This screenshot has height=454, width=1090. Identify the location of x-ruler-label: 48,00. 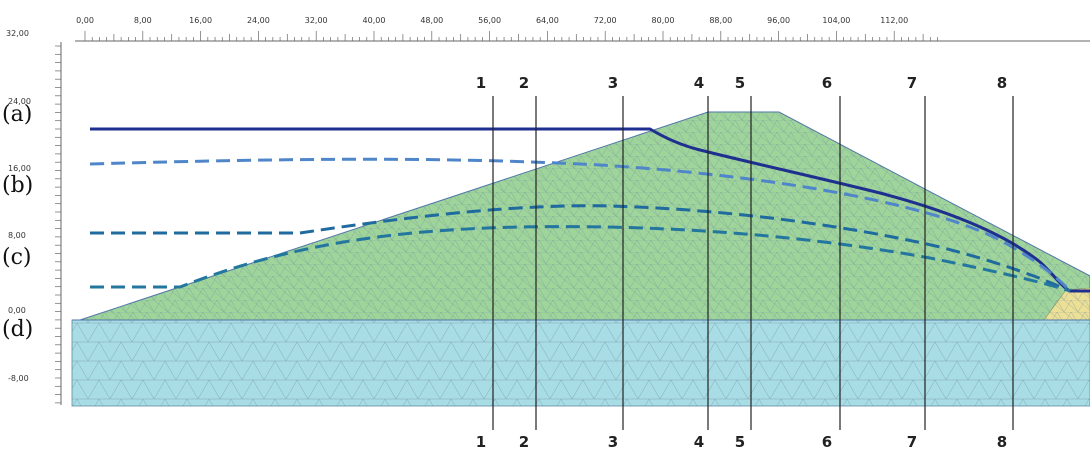
(431, 20).